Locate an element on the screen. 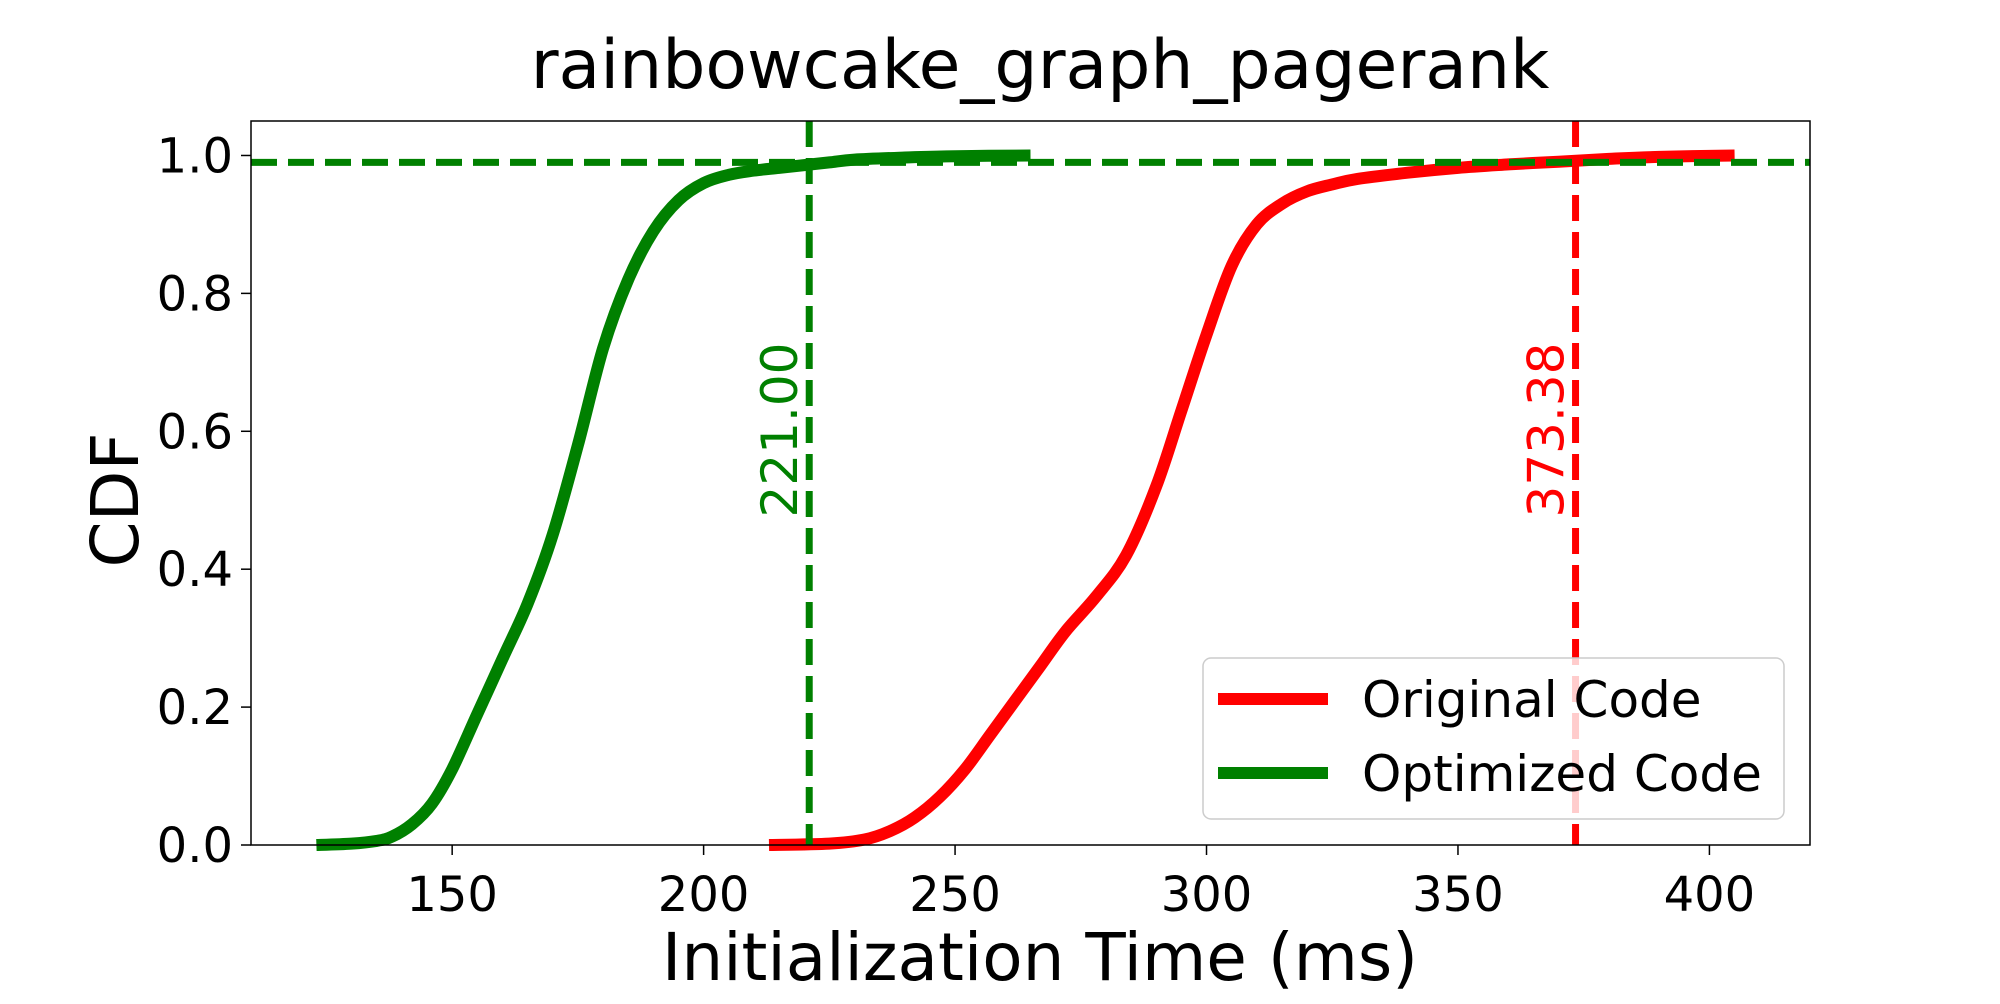 The width and height of the screenshot is (2000, 1004). y-tick-label: 0.0 is located at coordinates (195, 846).